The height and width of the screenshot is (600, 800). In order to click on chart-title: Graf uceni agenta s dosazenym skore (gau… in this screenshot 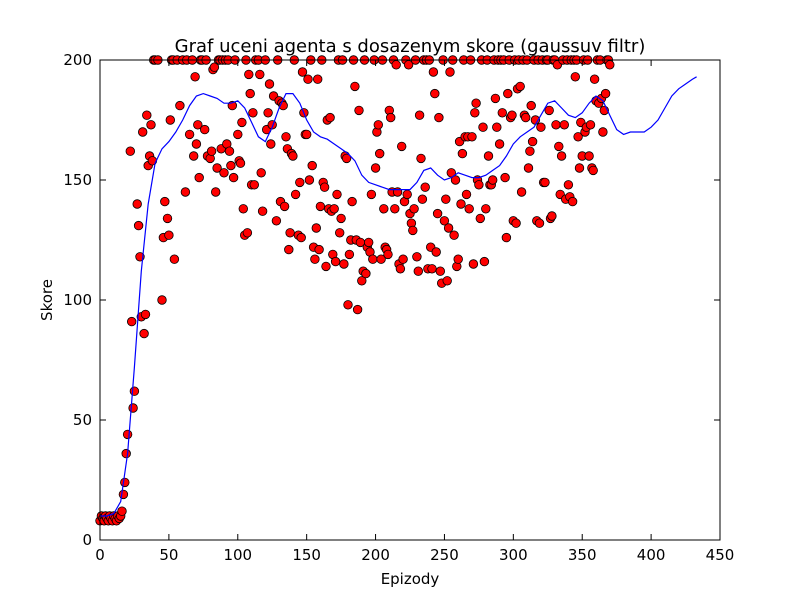, I will do `click(410, 46)`.